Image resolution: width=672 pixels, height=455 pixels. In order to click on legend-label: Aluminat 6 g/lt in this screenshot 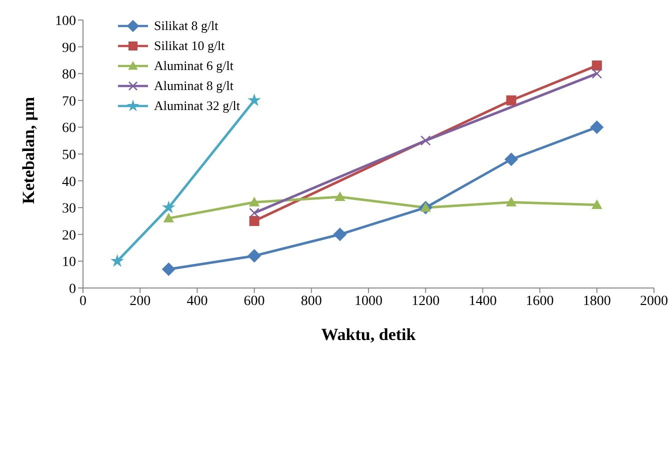, I will do `click(194, 66)`.